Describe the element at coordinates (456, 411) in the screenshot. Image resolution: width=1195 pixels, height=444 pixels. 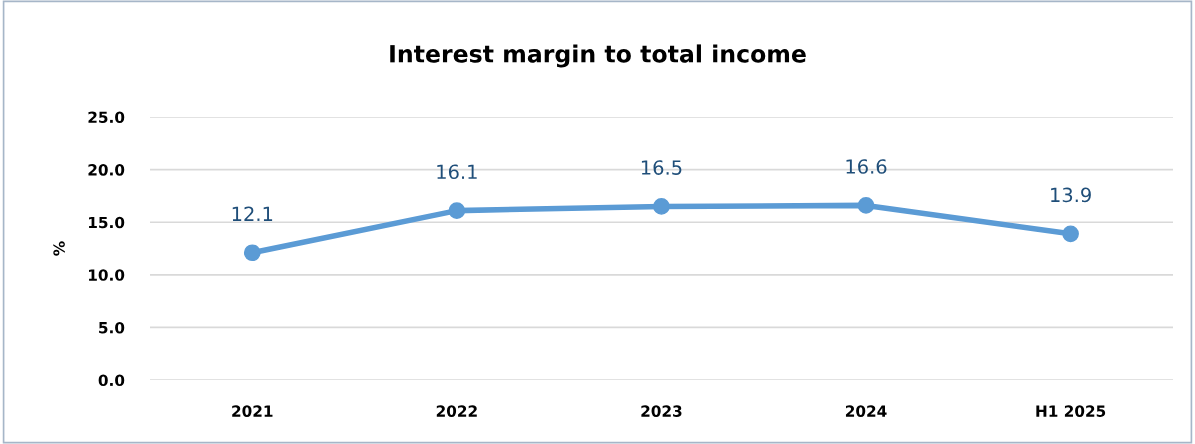
I see `x-tick-label: 2022` at that location.